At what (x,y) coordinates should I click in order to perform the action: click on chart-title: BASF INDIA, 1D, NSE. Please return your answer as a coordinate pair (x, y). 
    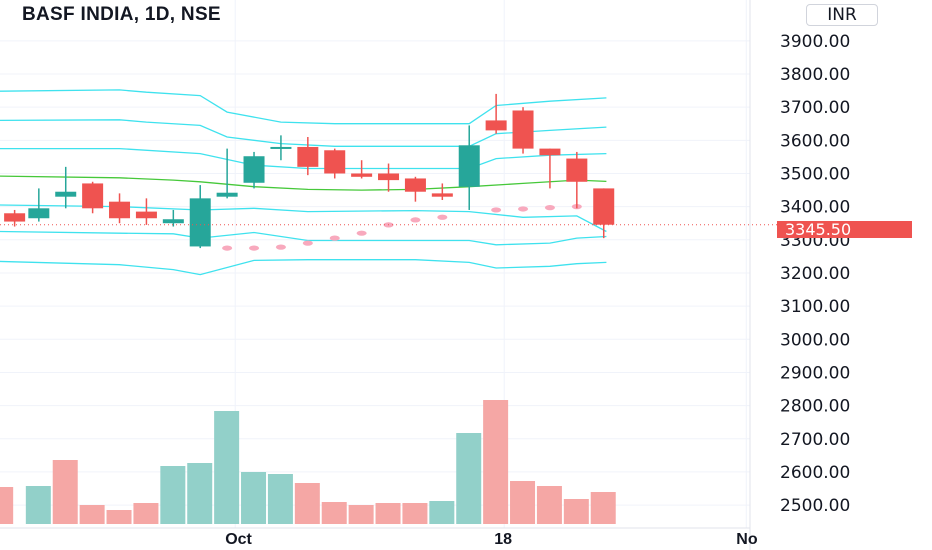
    Looking at the image, I should click on (121, 14).